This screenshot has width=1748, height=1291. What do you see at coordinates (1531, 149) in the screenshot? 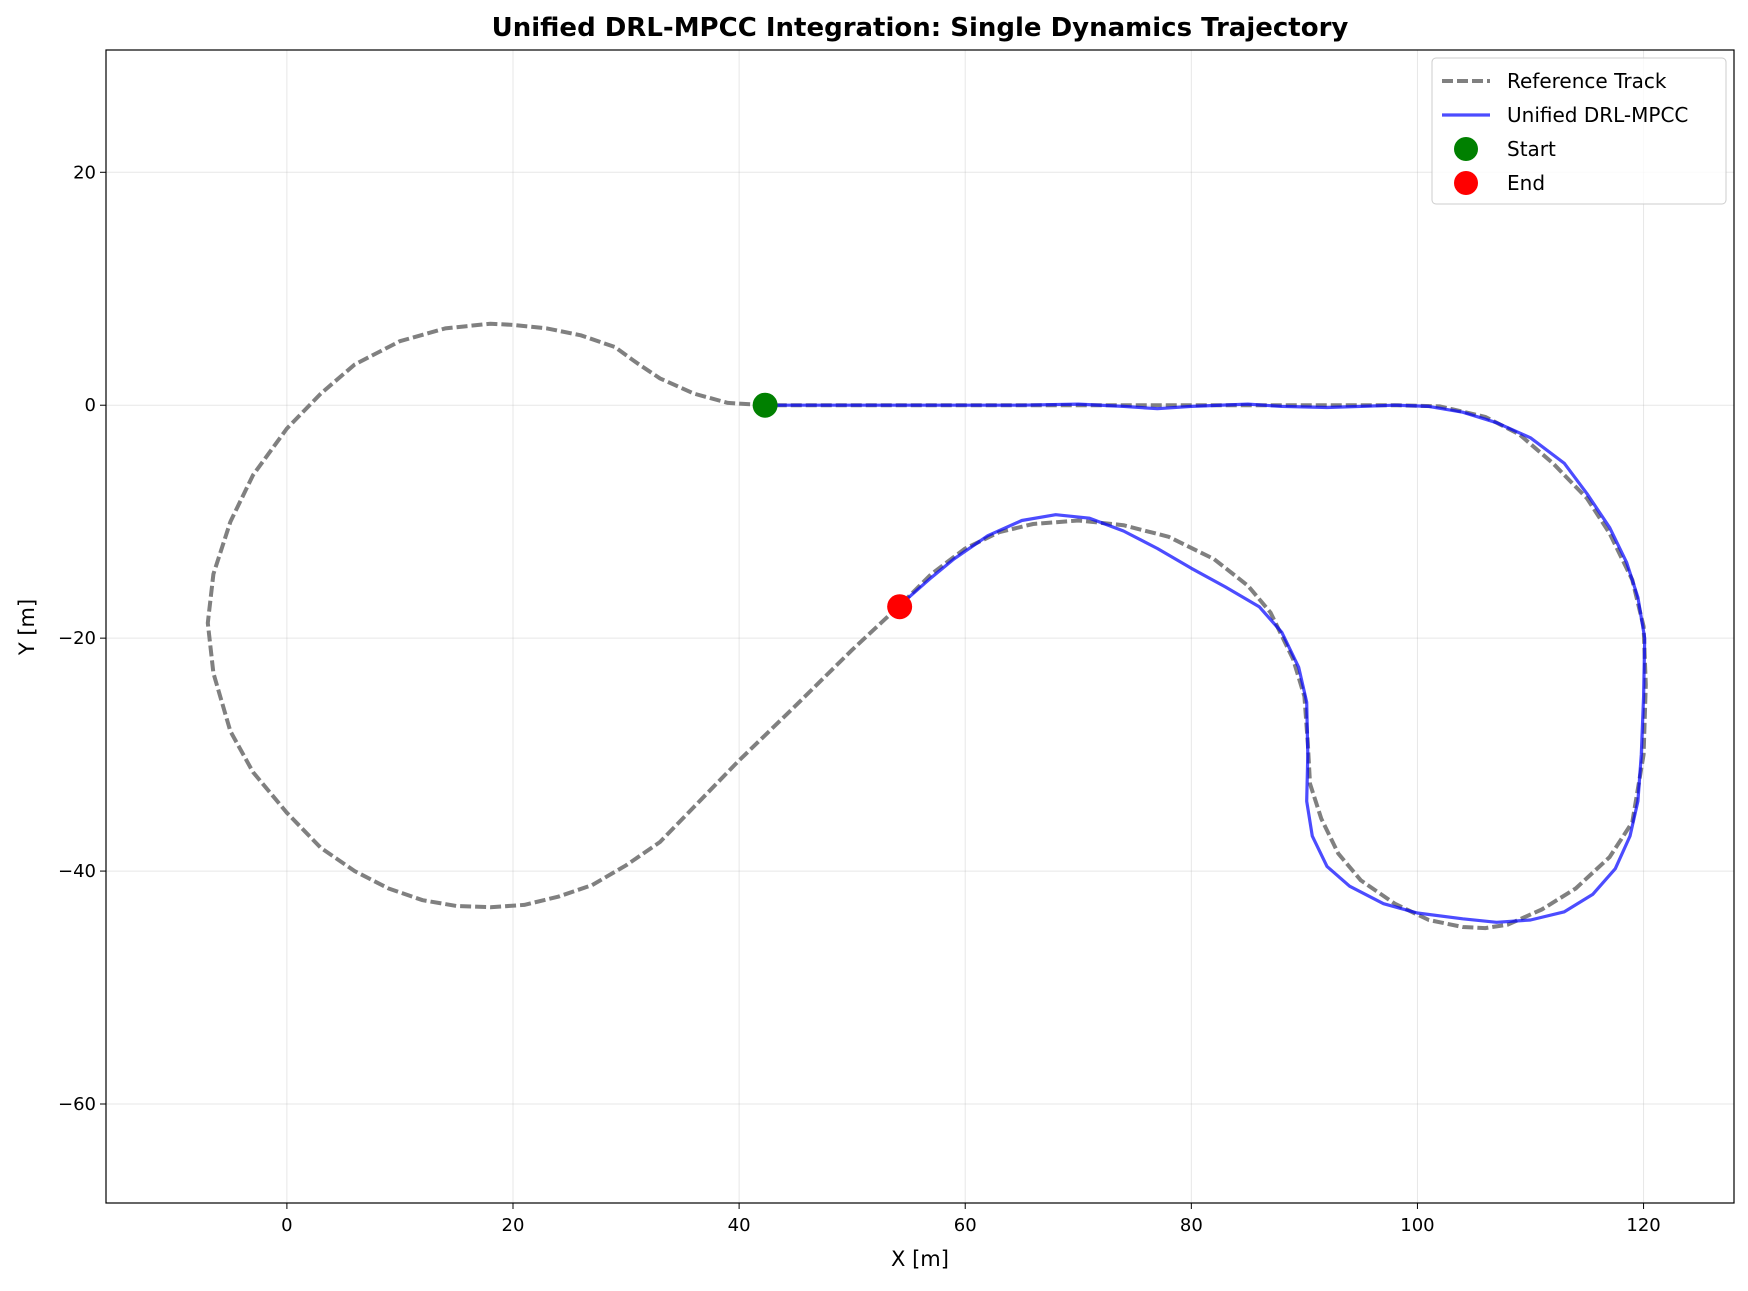
I see `legend-start-label: Start` at bounding box center [1531, 149].